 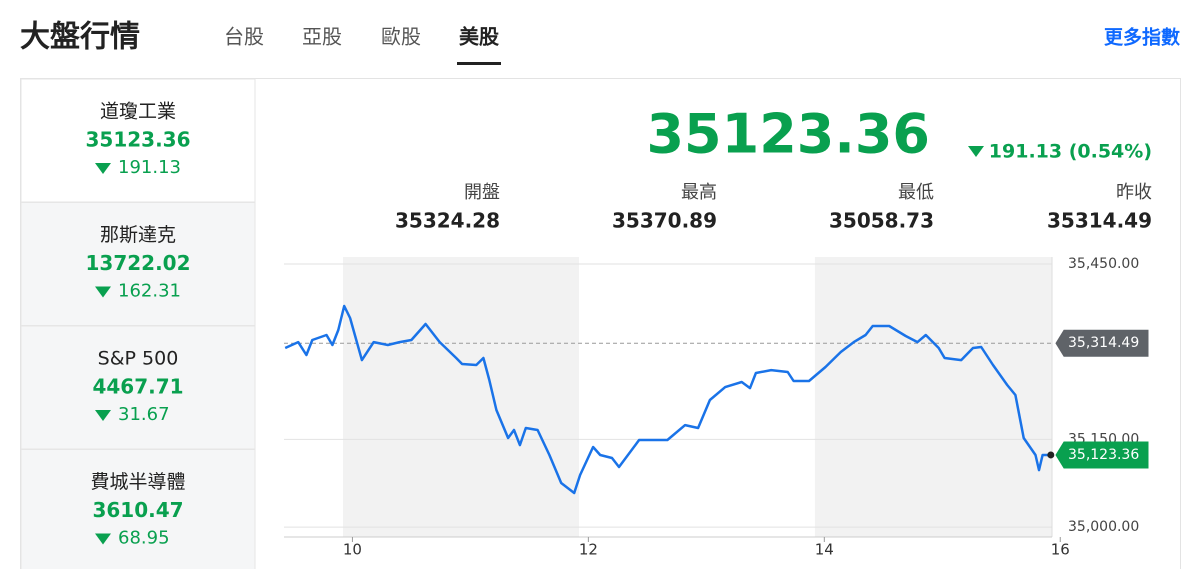 I want to click on quote-value: 35123.36, so click(x=788, y=134).